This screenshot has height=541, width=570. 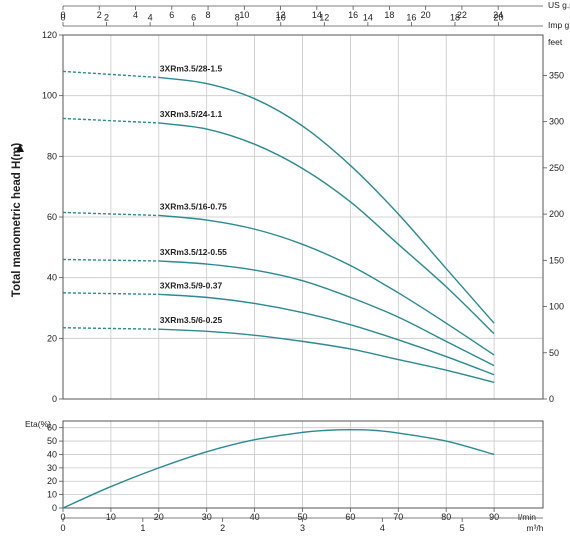 I want to click on imp-gpm-tick-label: 6, so click(x=193, y=18).